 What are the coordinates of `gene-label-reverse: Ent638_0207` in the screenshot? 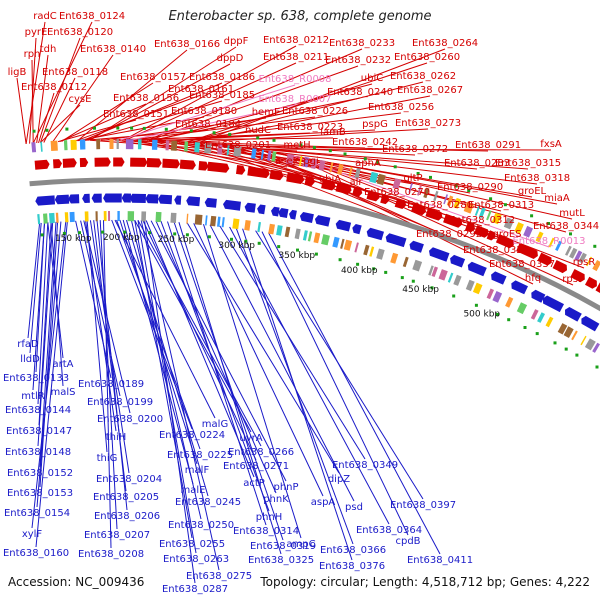 It's located at (117, 535).